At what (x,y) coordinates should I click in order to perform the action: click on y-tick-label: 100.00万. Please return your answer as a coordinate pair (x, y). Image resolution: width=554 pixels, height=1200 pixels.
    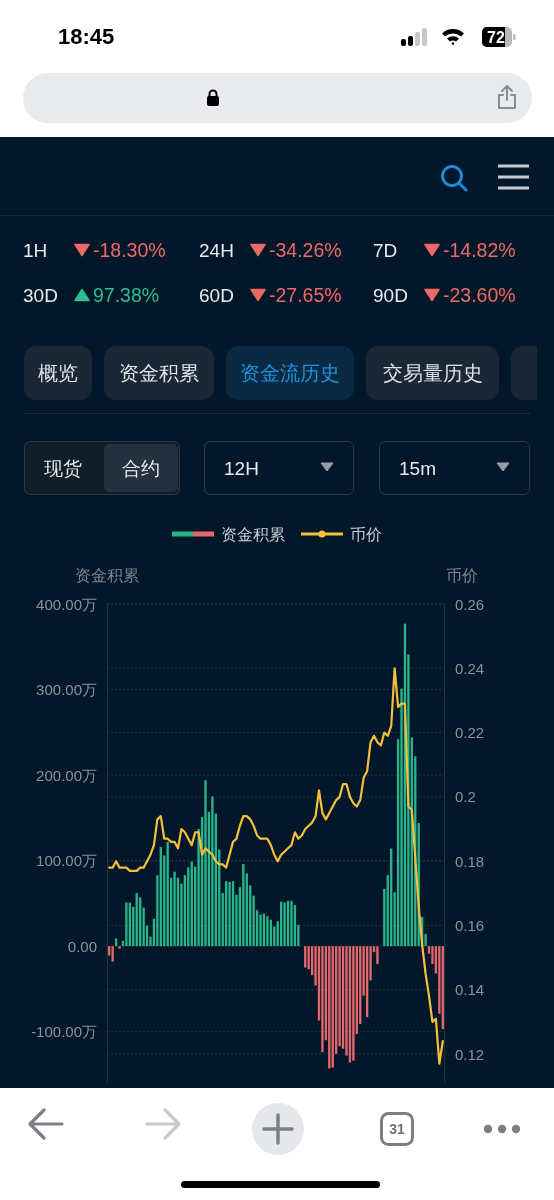
    Looking at the image, I should click on (66, 861).